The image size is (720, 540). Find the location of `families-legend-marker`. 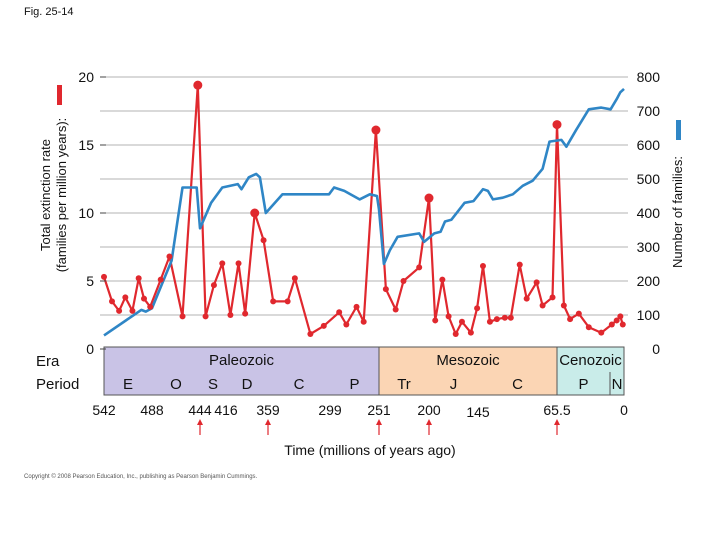

families-legend-marker is located at coordinates (678, 130).